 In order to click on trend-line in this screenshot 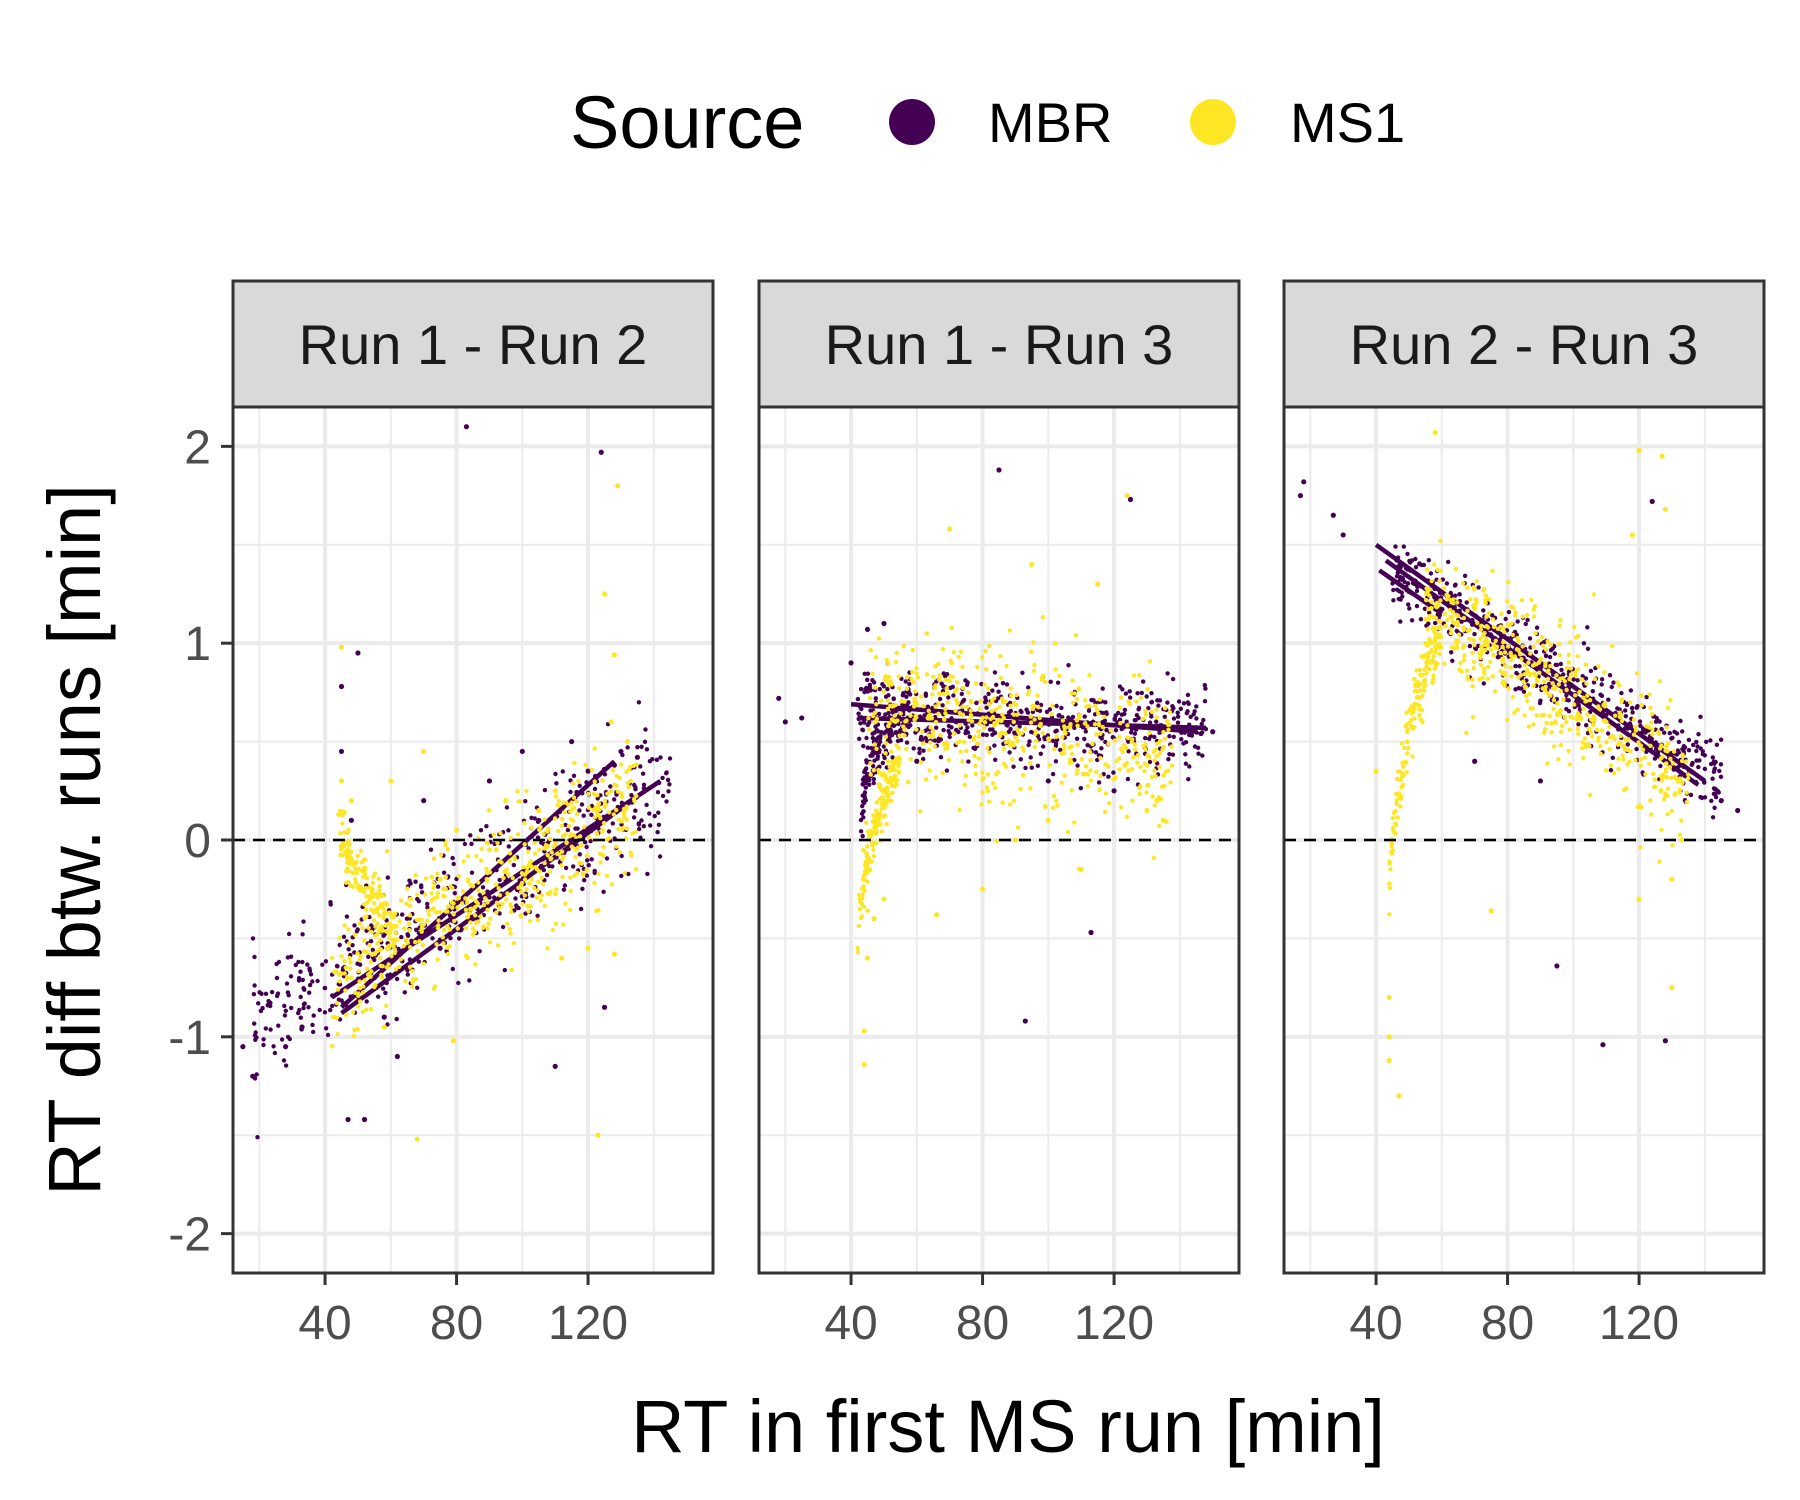, I will do `click(496, 889)`.